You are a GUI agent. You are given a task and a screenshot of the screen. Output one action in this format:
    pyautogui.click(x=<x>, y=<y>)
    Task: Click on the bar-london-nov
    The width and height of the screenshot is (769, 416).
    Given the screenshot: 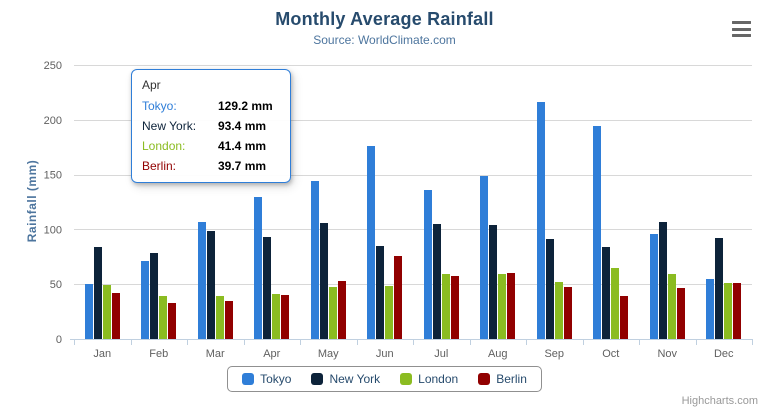 What is the action you would take?
    pyautogui.click(x=672, y=306)
    